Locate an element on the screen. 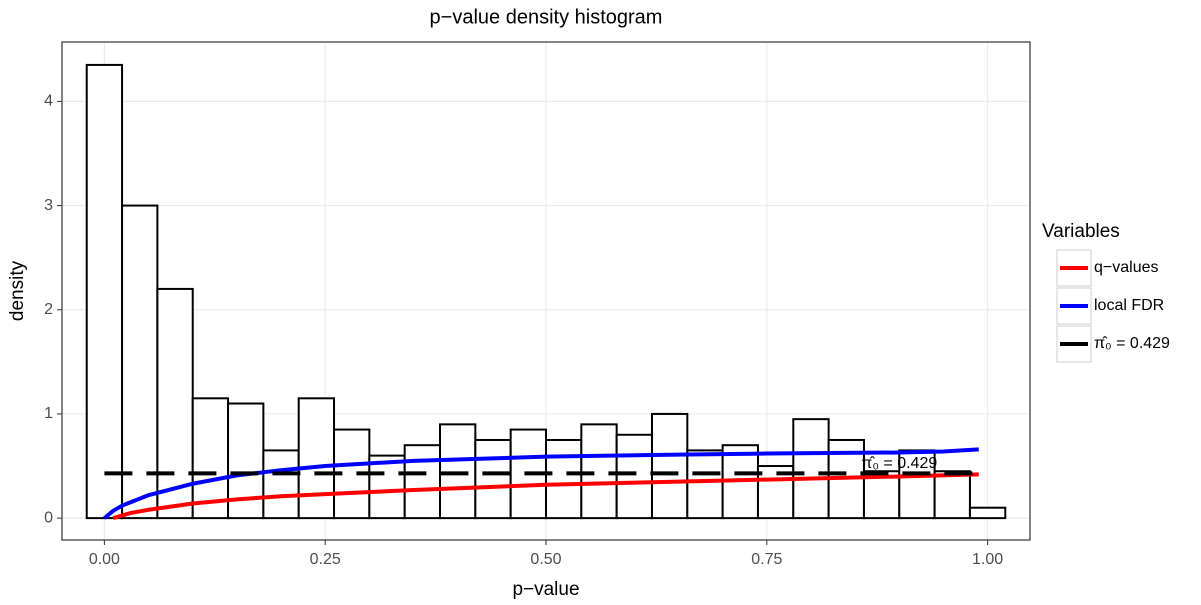  x-axis-label: p−value is located at coordinates (545, 589).